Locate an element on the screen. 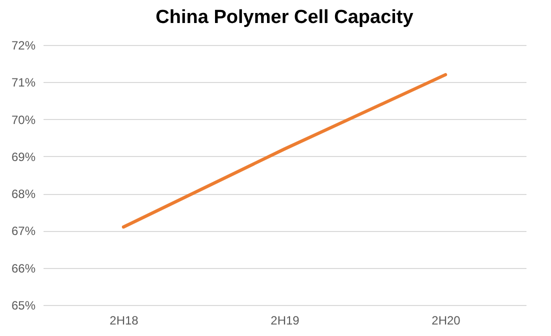  x-tick-label: 2H20 is located at coordinates (446, 321).